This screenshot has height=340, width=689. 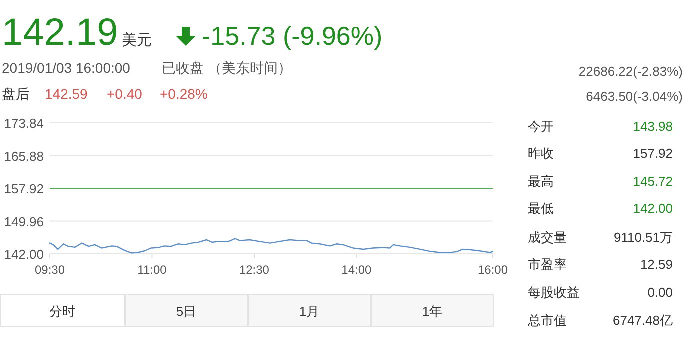 I want to click on text: 最高, so click(x=541, y=181).